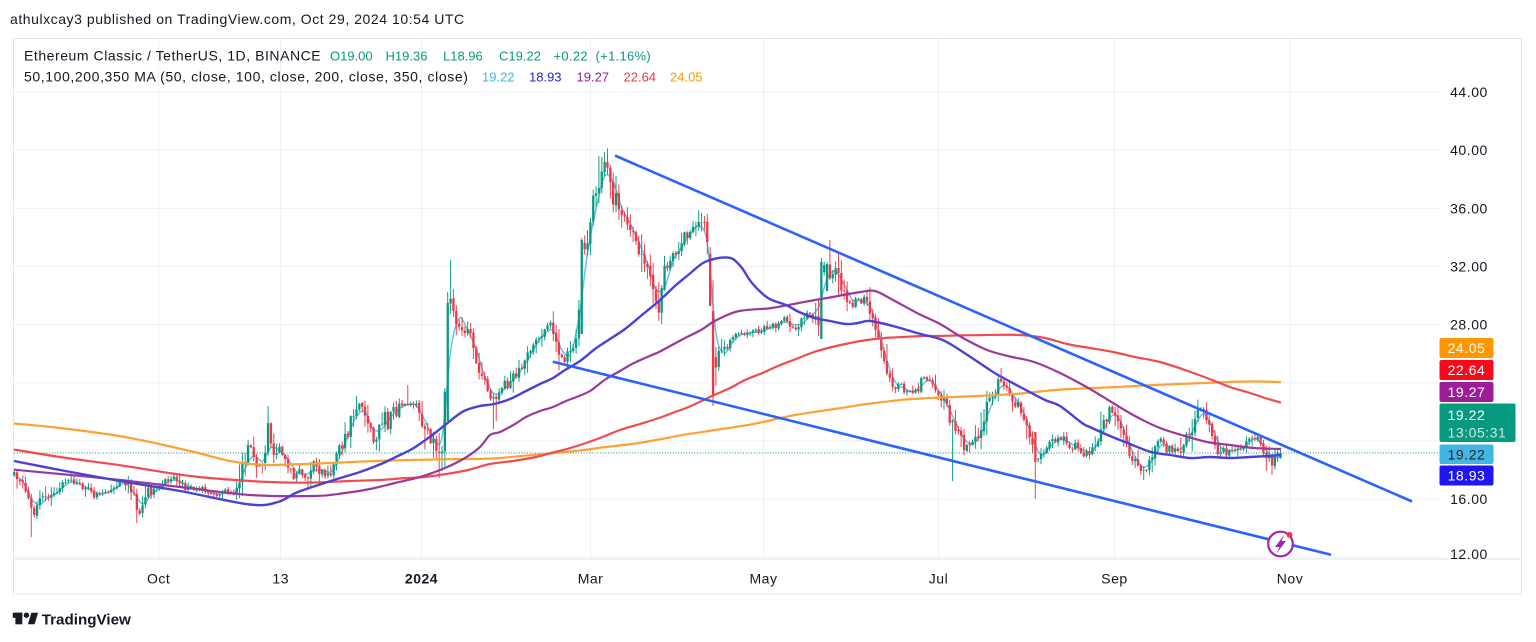  I want to click on svg-text:Ethereum Classic / TetherUS, 1: Ethereum Classic / TetherUS, 1D, BINANCE, so click(172, 56).